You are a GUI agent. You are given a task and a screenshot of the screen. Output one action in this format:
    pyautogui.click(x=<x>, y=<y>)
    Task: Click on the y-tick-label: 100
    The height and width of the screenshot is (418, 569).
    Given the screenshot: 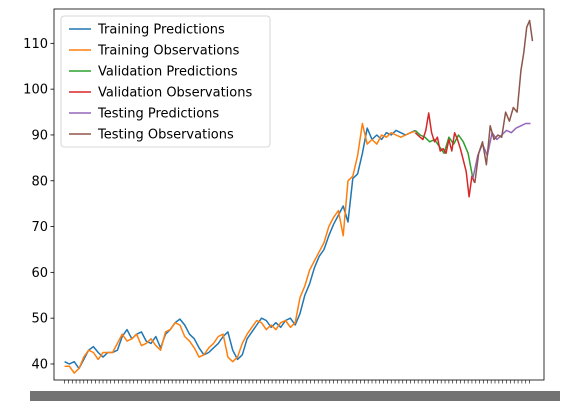 What is the action you would take?
    pyautogui.click(x=35, y=90)
    